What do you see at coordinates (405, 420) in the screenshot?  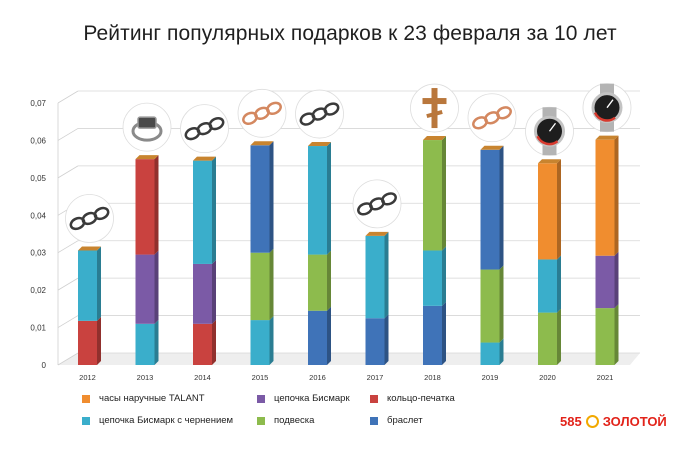 I see `legend-label: браслет` at bounding box center [405, 420].